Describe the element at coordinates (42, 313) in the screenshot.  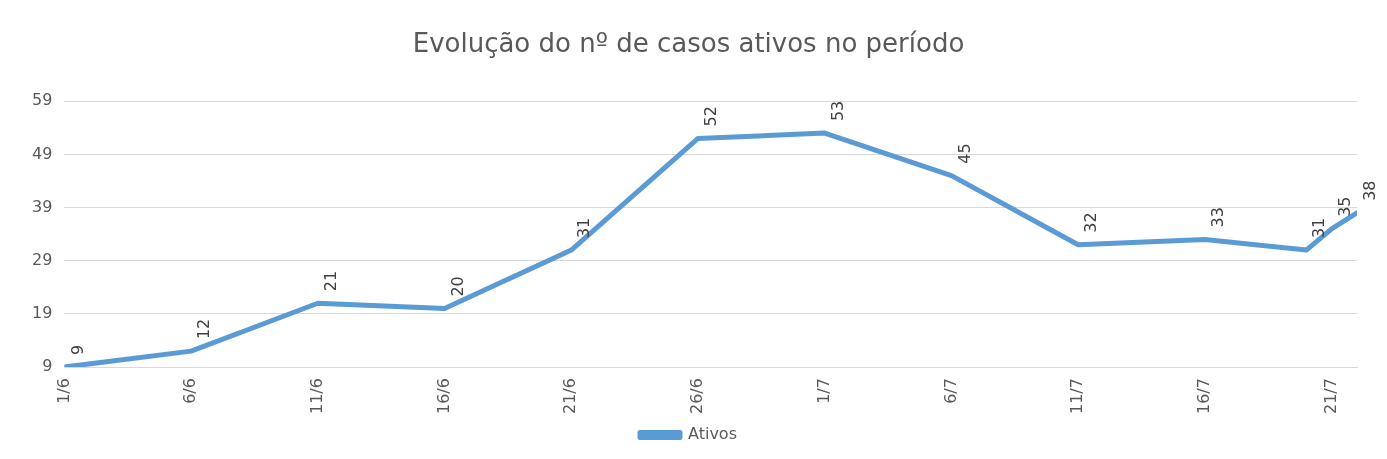
I see `y-tick-label: 19` at that location.